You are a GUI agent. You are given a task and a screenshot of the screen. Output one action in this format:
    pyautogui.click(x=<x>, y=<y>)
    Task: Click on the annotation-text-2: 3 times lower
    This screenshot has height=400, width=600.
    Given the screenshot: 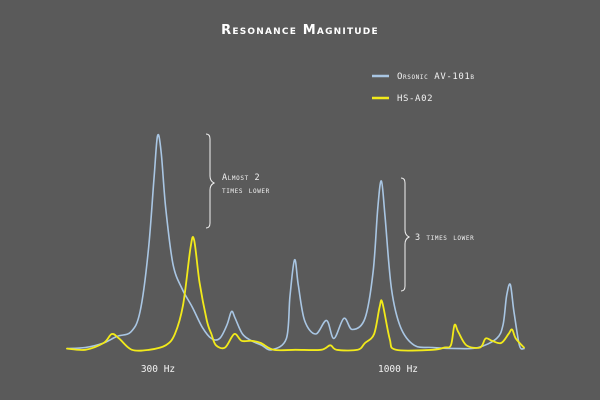 What is the action you would take?
    pyautogui.click(x=444, y=238)
    